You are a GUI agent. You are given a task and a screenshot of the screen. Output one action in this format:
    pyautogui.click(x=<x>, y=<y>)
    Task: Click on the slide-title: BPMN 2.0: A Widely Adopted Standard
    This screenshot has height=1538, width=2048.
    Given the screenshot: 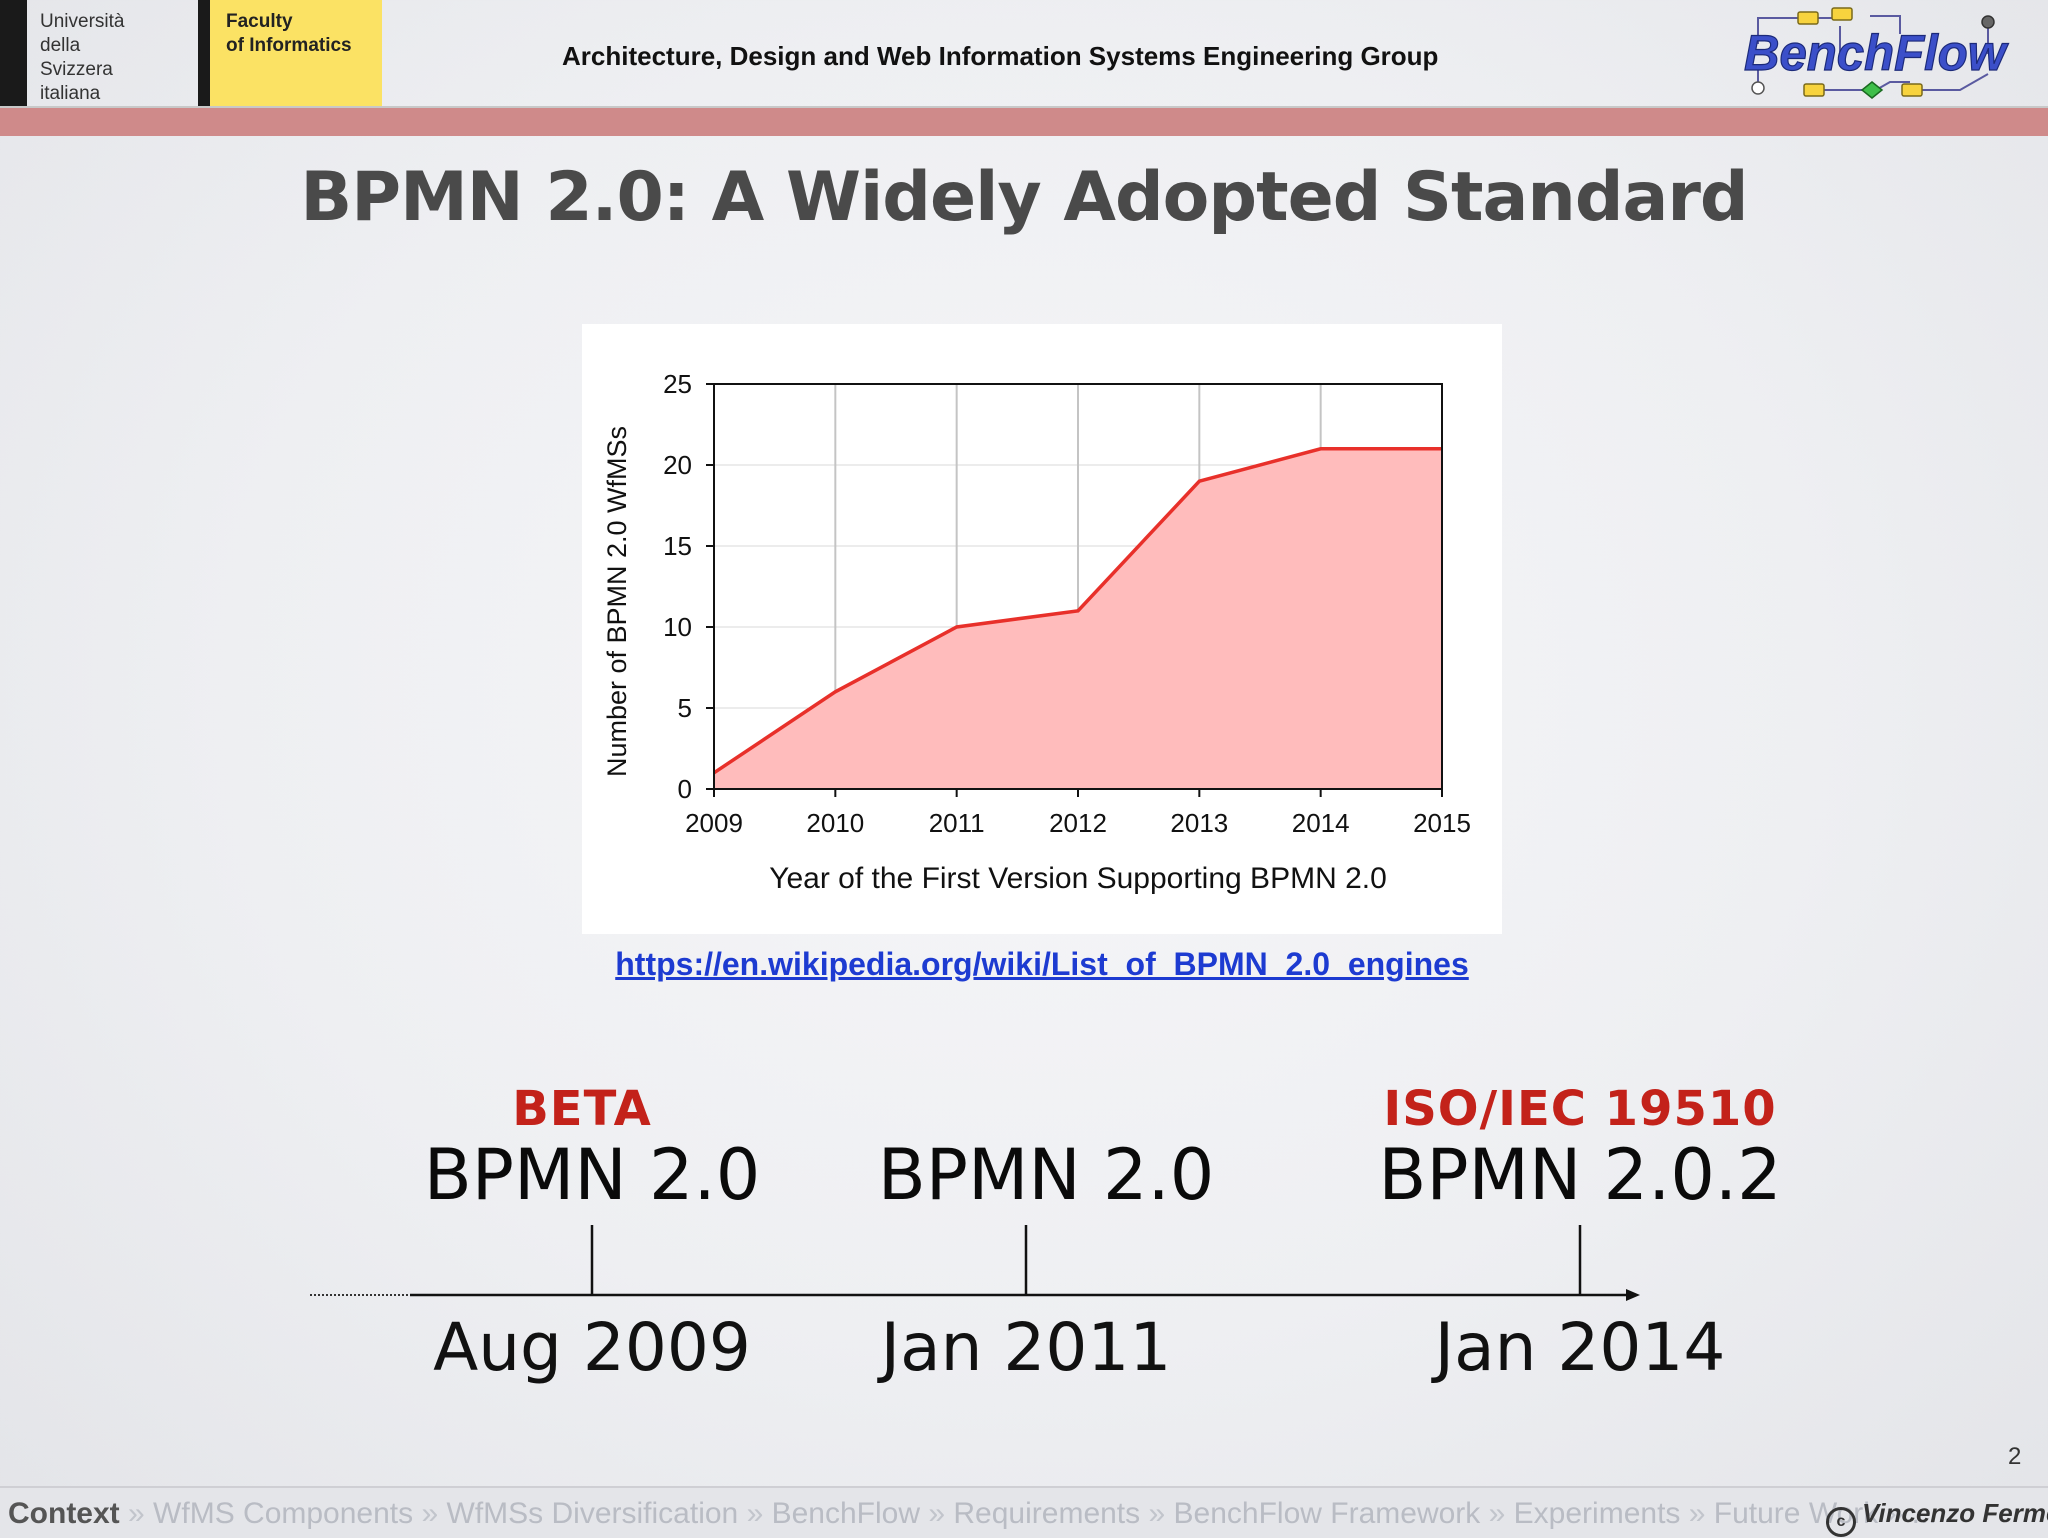 What is the action you would take?
    pyautogui.click(x=1024, y=197)
    